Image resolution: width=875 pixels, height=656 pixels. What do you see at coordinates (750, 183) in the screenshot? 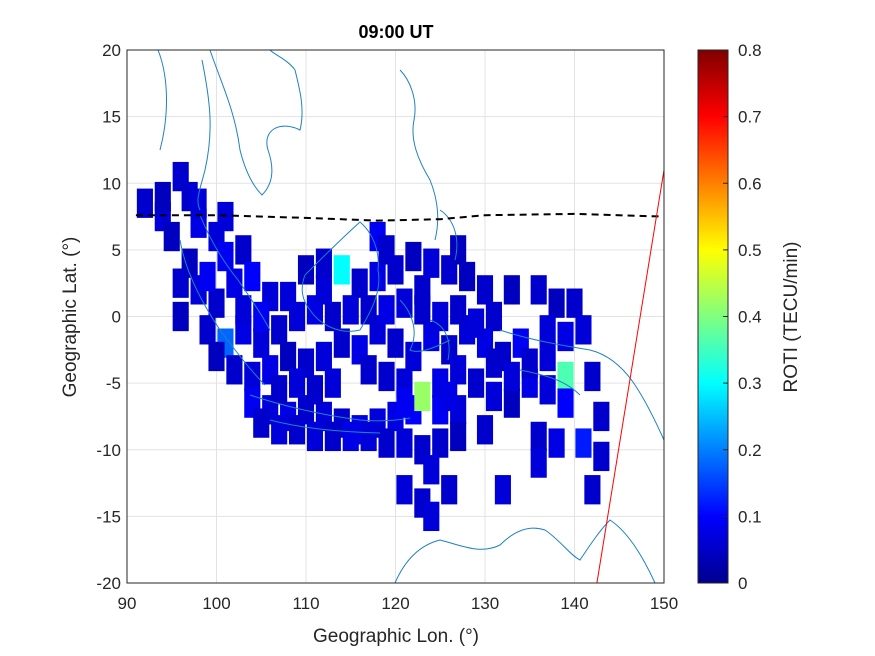
I see `colorbar-tick-label: 0.6` at bounding box center [750, 183].